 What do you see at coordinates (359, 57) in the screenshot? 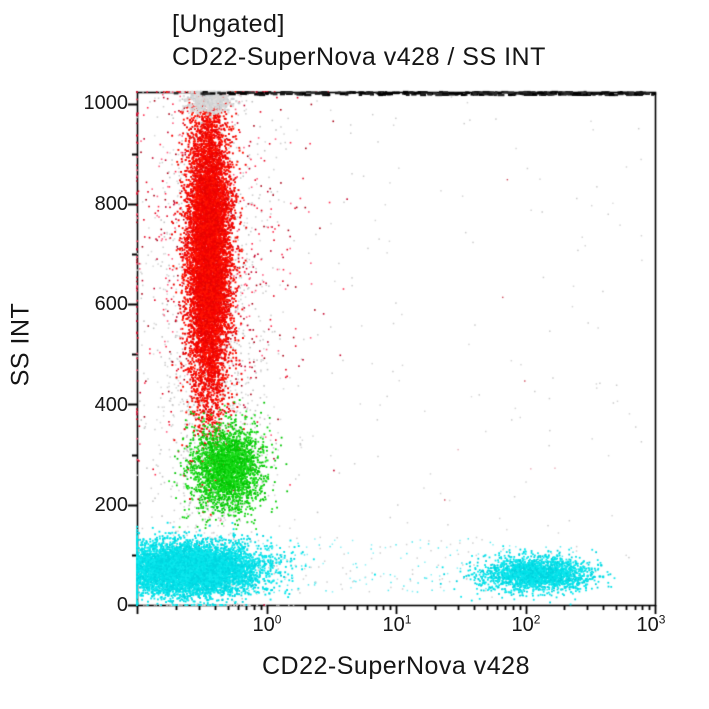
I see `parameters-title: CD22-SuperNova v428 / SS INT` at bounding box center [359, 57].